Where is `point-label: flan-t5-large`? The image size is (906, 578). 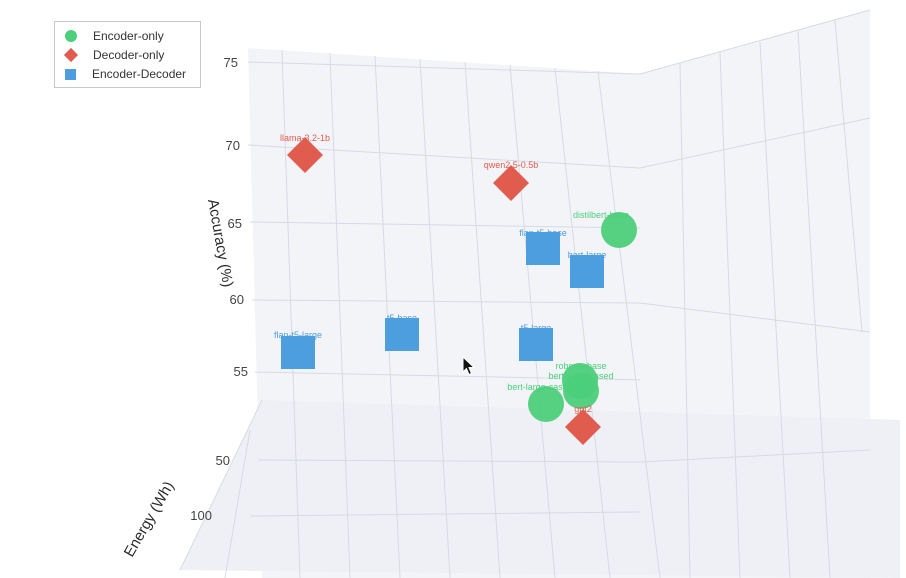 point-label: flan-t5-large is located at coordinates (298, 335).